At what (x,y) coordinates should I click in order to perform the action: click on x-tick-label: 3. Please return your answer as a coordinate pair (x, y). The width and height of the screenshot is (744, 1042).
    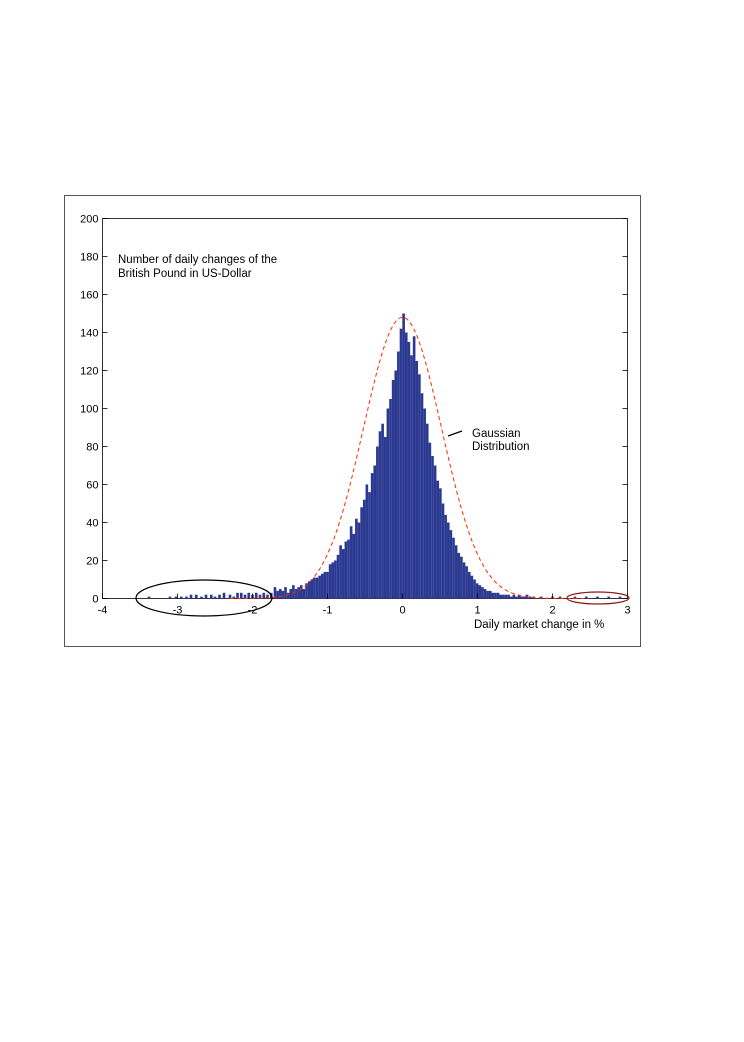
    Looking at the image, I should click on (627, 611).